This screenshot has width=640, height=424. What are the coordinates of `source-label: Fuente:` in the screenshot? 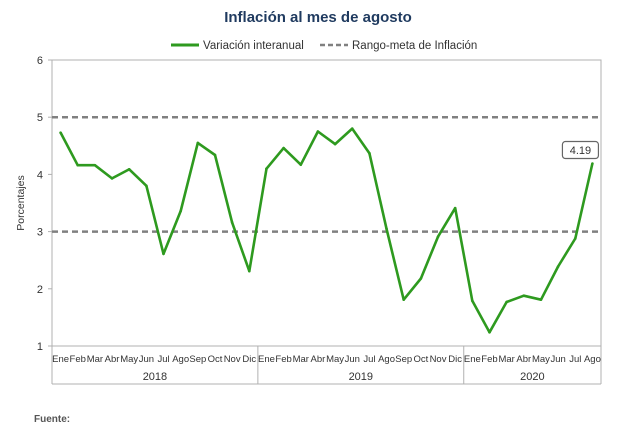 It's located at (52, 419).